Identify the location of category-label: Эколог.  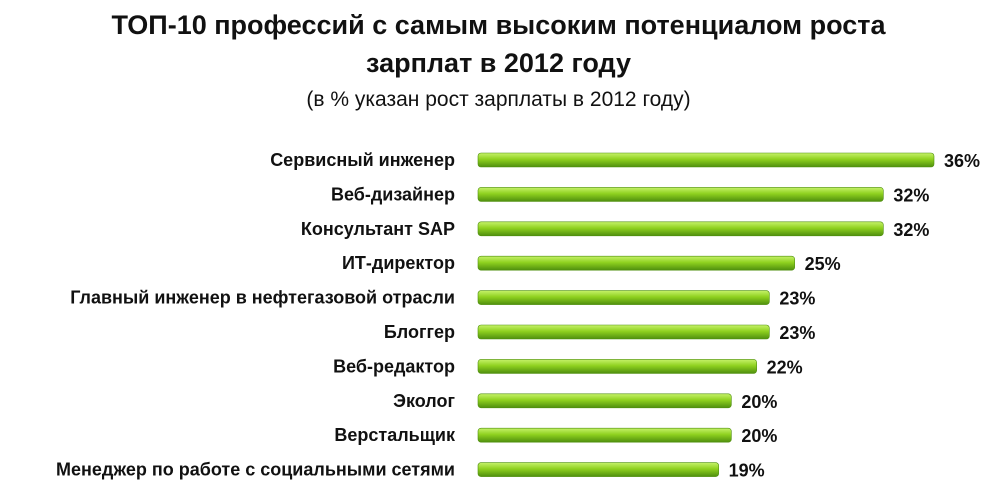
(424, 401).